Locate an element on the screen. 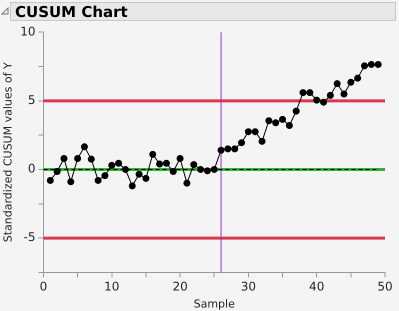  x-tick-label: 0 is located at coordinates (44, 287).